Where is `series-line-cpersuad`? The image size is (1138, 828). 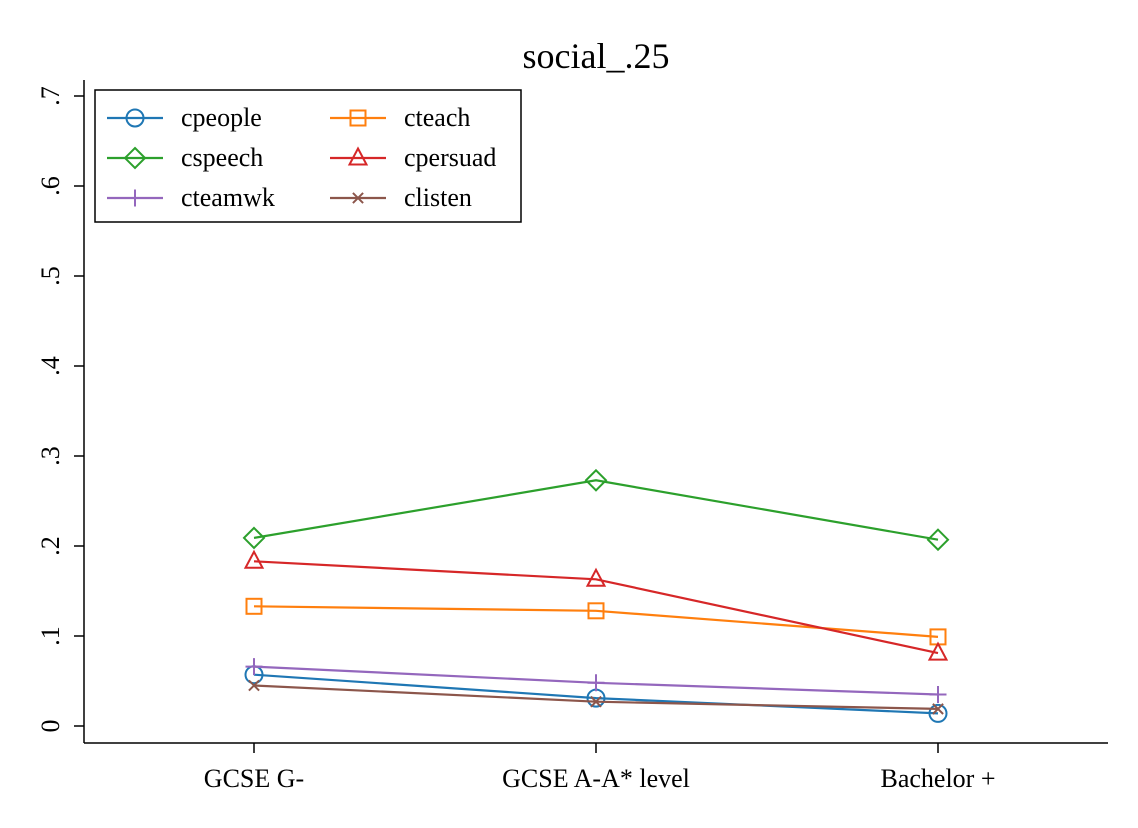
series-line-cpersuad is located at coordinates (596, 607).